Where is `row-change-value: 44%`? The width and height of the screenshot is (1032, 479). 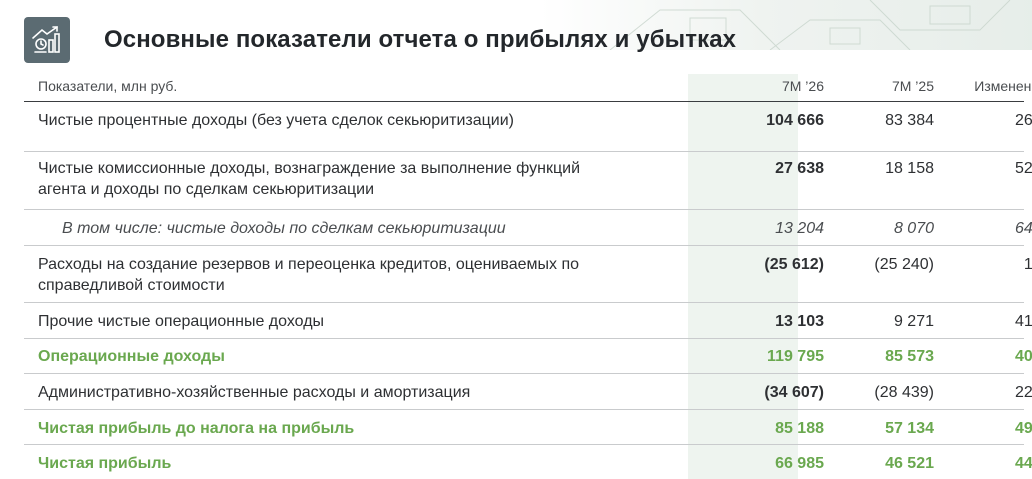
row-change-value: 44% is located at coordinates (1023, 463).